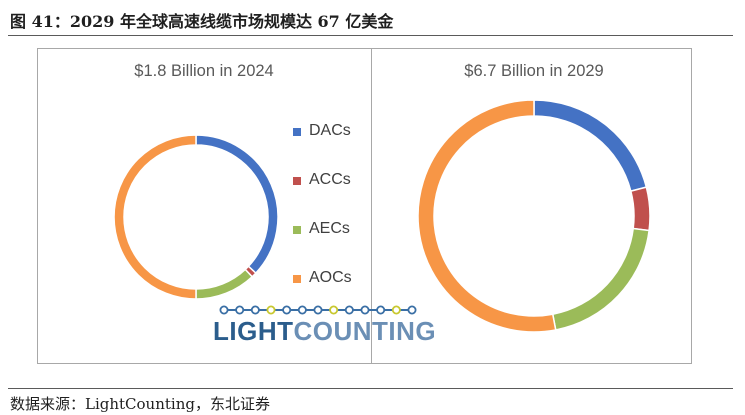 This screenshot has width=745, height=415. What do you see at coordinates (224, 284) in the screenshot?
I see `left-donut-slice-aecs` at bounding box center [224, 284].